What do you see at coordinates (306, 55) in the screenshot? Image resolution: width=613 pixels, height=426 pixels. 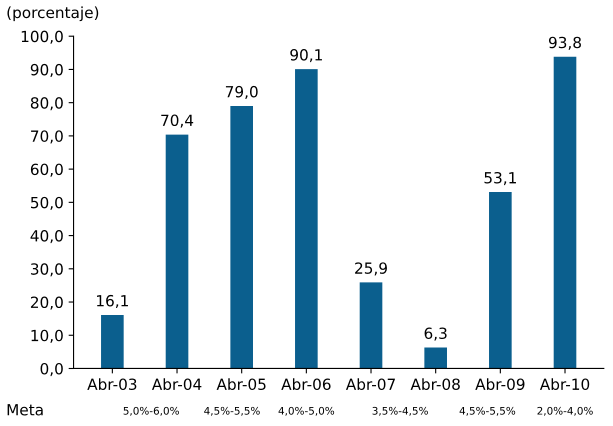 I see `data-label: 90,1` at bounding box center [306, 55].